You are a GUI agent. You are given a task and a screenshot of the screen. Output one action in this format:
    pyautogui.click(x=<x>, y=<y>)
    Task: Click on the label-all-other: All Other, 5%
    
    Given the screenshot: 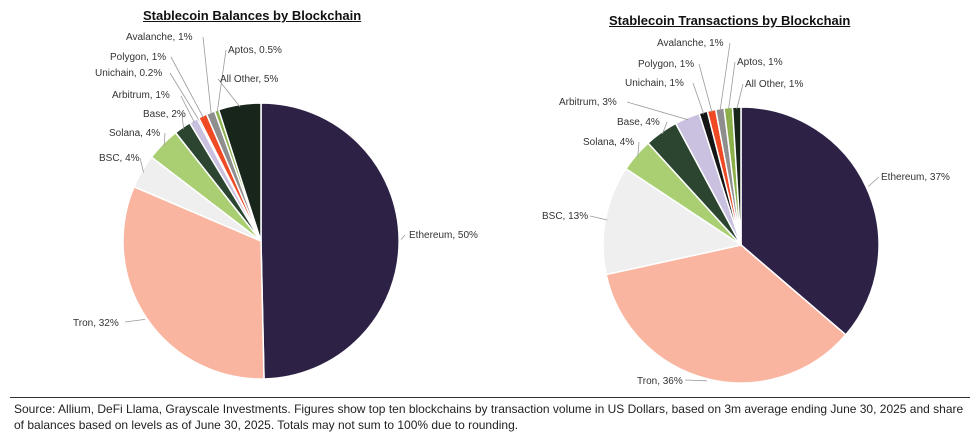 What is the action you would take?
    pyautogui.click(x=249, y=79)
    